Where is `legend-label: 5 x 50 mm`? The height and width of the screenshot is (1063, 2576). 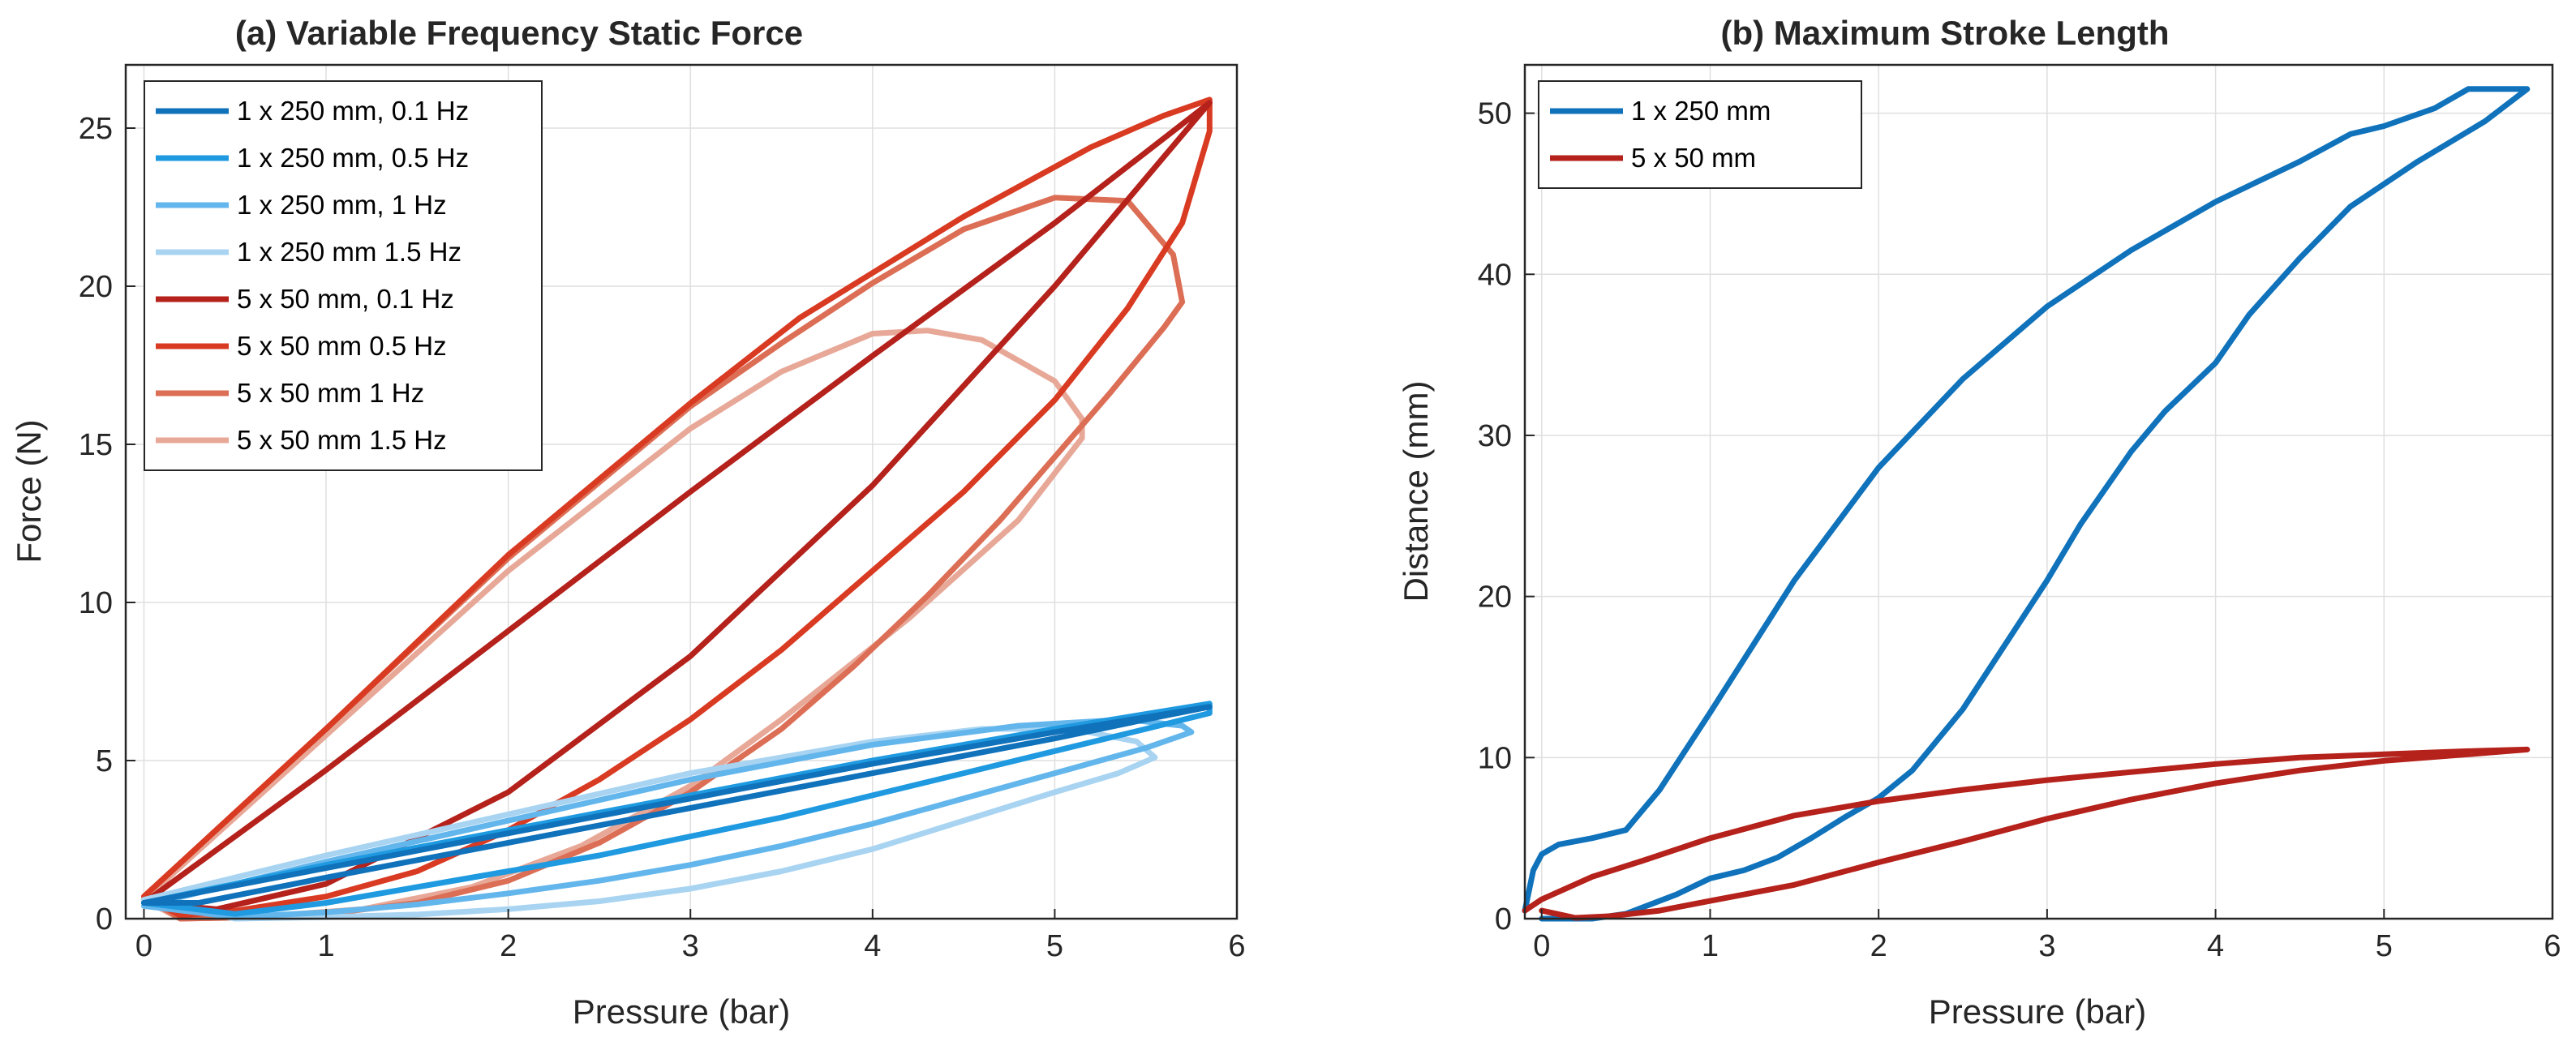 legend-label: 5 x 50 mm is located at coordinates (1693, 158).